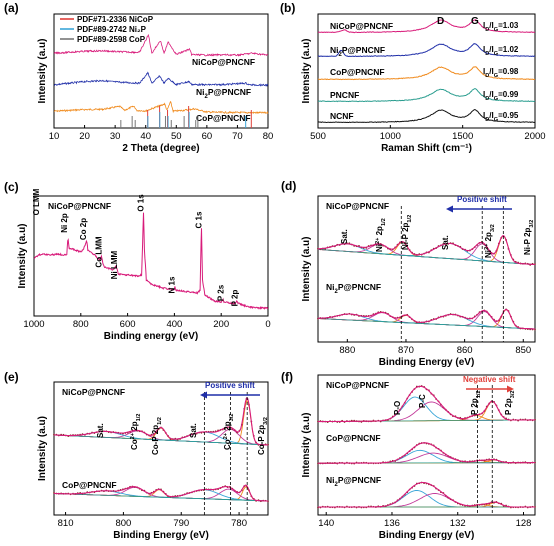  I want to click on survey-peak-annotation: P 2s, so click(221, 292).